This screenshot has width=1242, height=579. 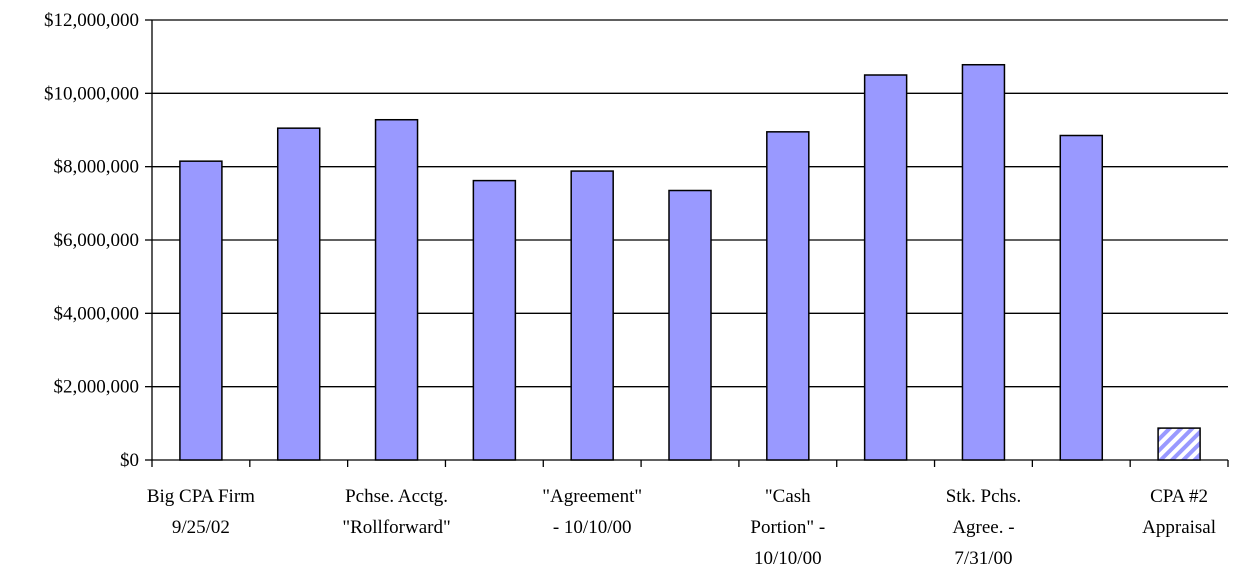 I want to click on x-category-label: CPA #2 Appraisal, so click(x=1179, y=512).